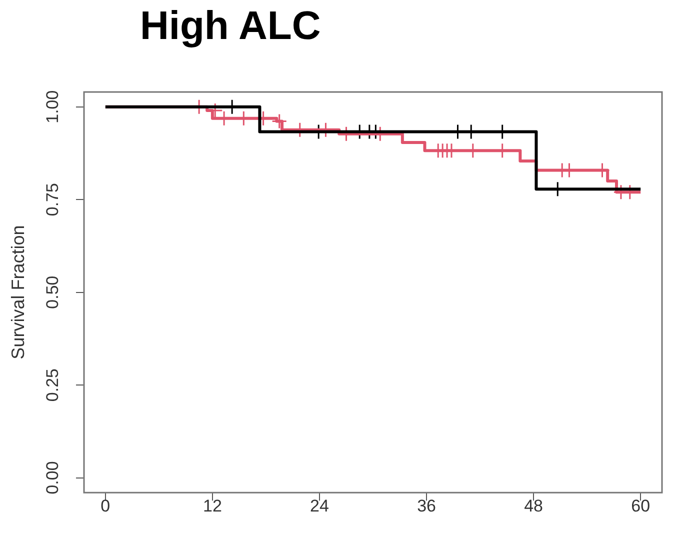 Image resolution: width=680 pixels, height=543 pixels. I want to click on x-tick-label: 24, so click(319, 506).